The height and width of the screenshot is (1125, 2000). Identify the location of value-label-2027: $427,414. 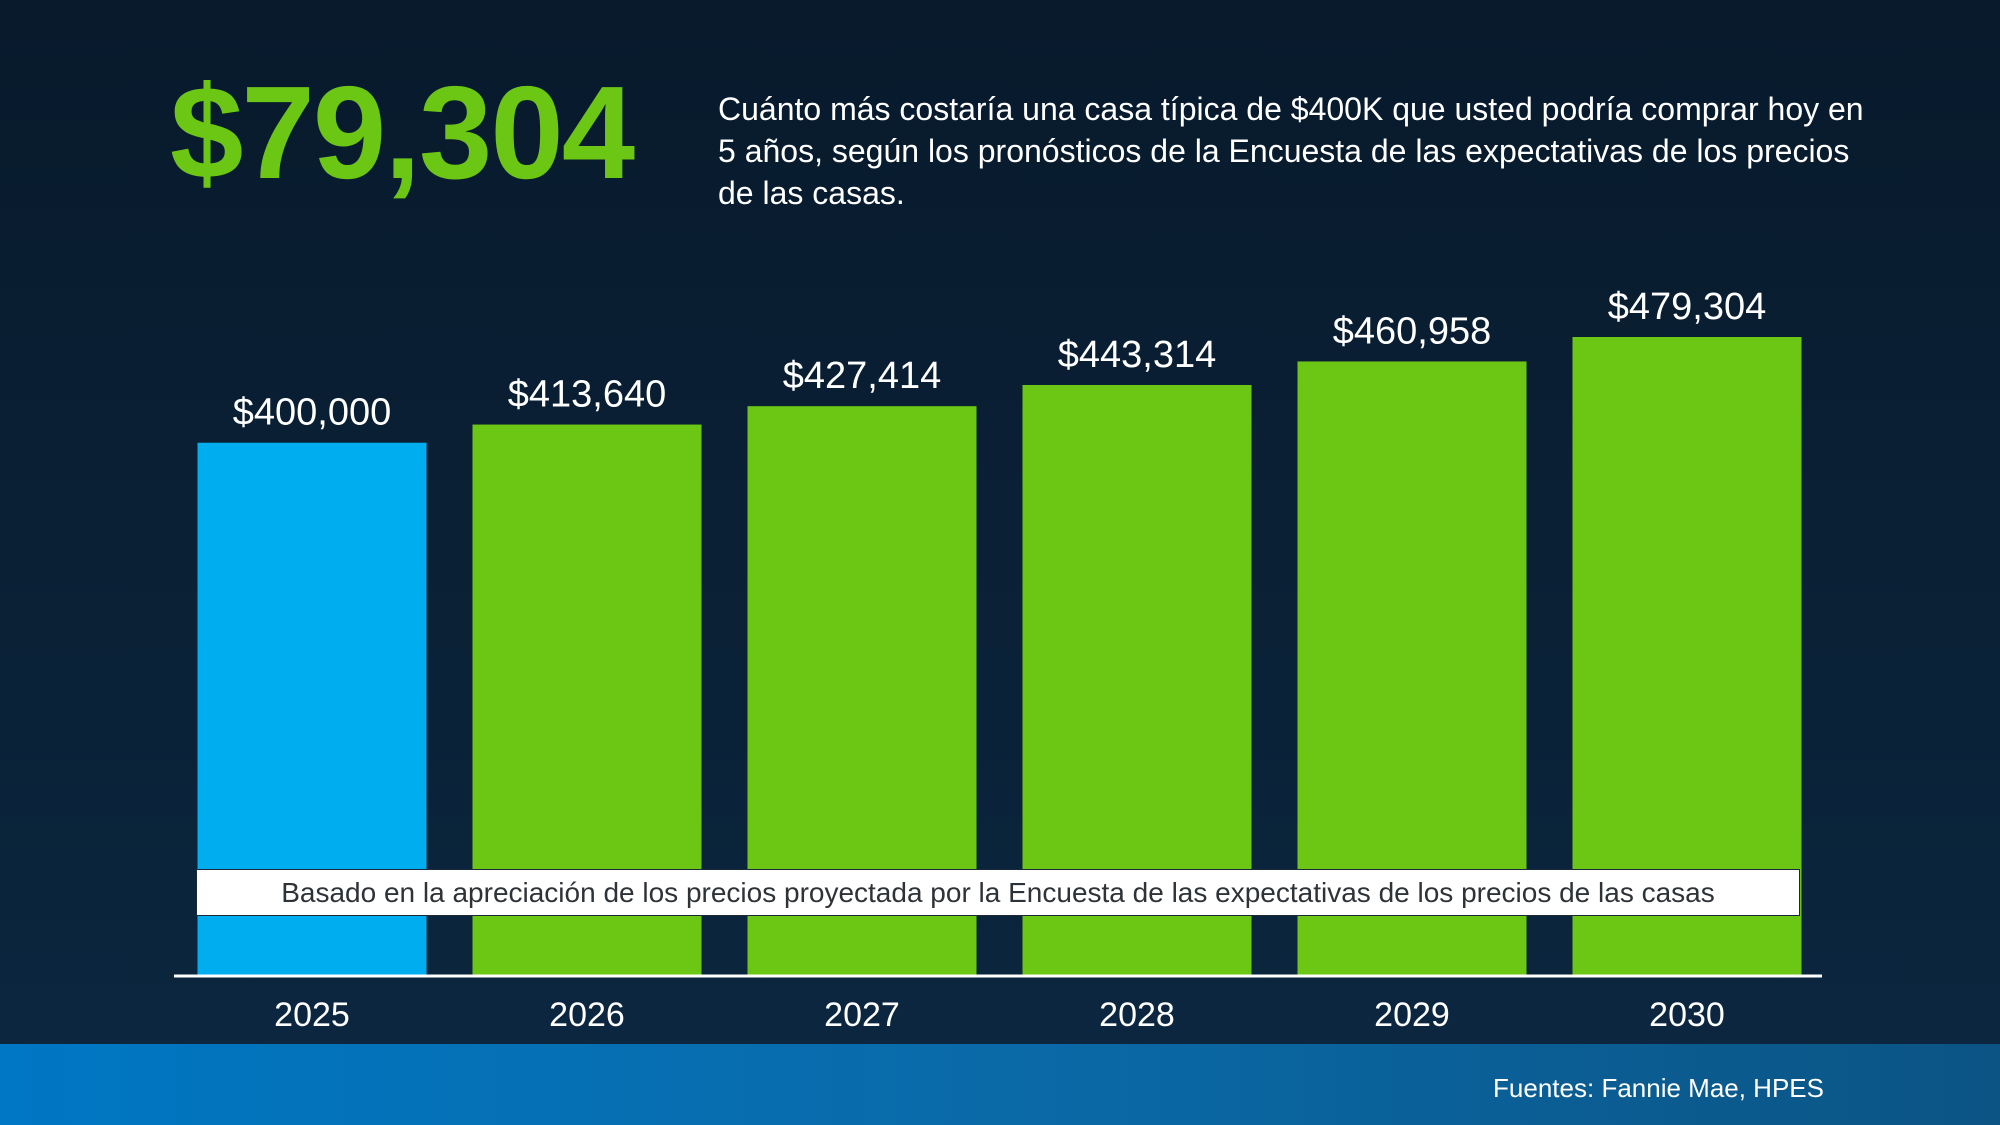
(862, 376).